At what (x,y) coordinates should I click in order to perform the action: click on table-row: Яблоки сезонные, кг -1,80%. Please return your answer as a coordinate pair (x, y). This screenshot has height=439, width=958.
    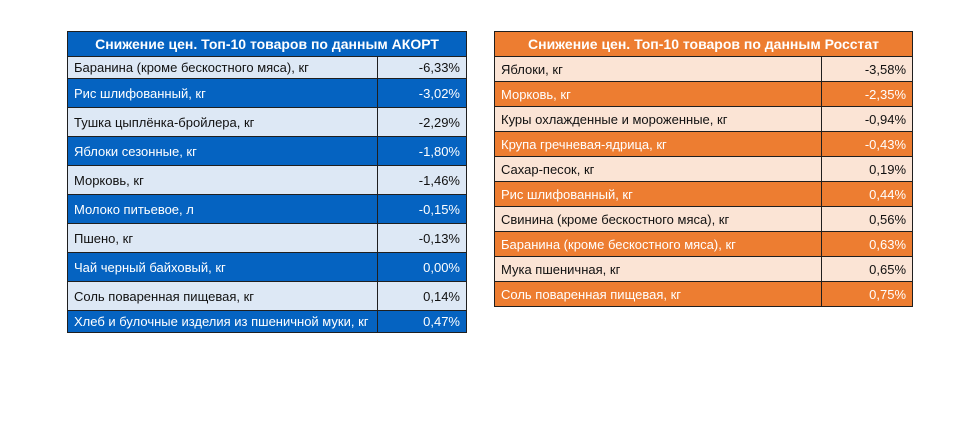
    Looking at the image, I should click on (267, 151).